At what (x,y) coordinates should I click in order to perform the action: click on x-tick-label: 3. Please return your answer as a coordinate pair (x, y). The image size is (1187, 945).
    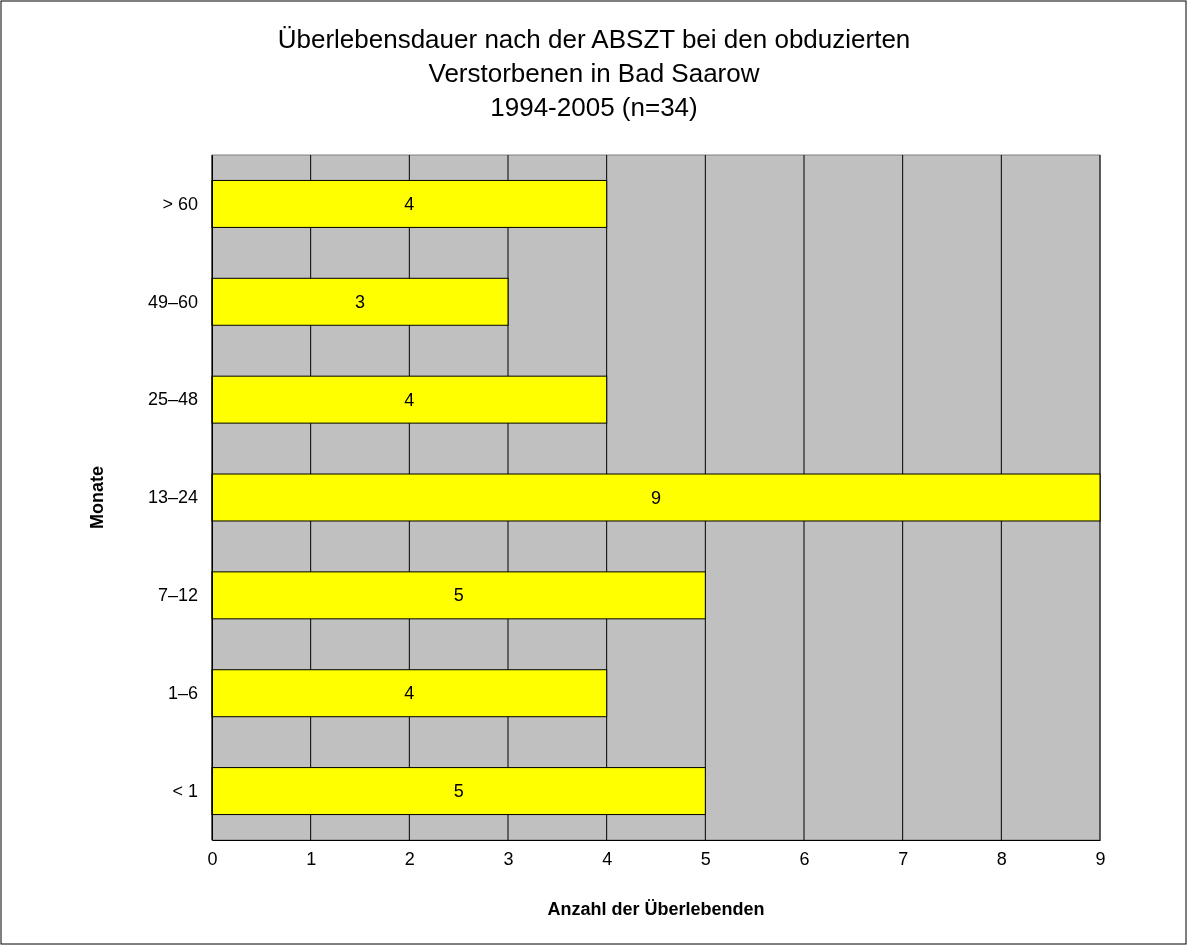
    Looking at the image, I should click on (508, 858).